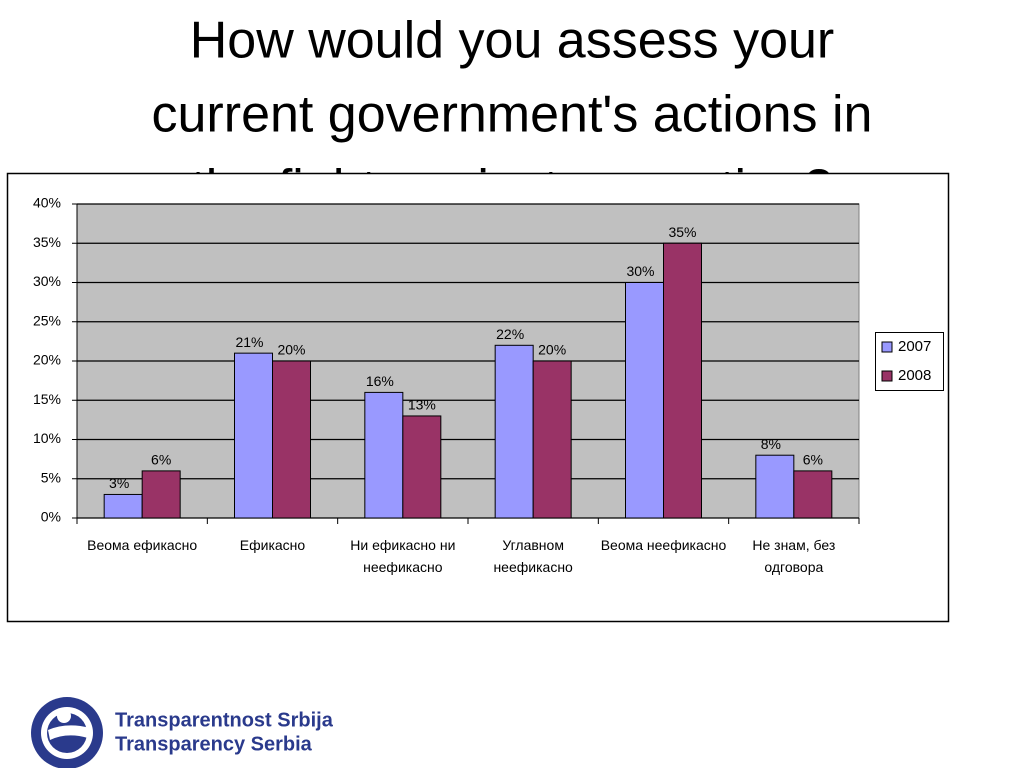  Describe the element at coordinates (682, 232) in the screenshot. I see `data-label: 35%` at that location.